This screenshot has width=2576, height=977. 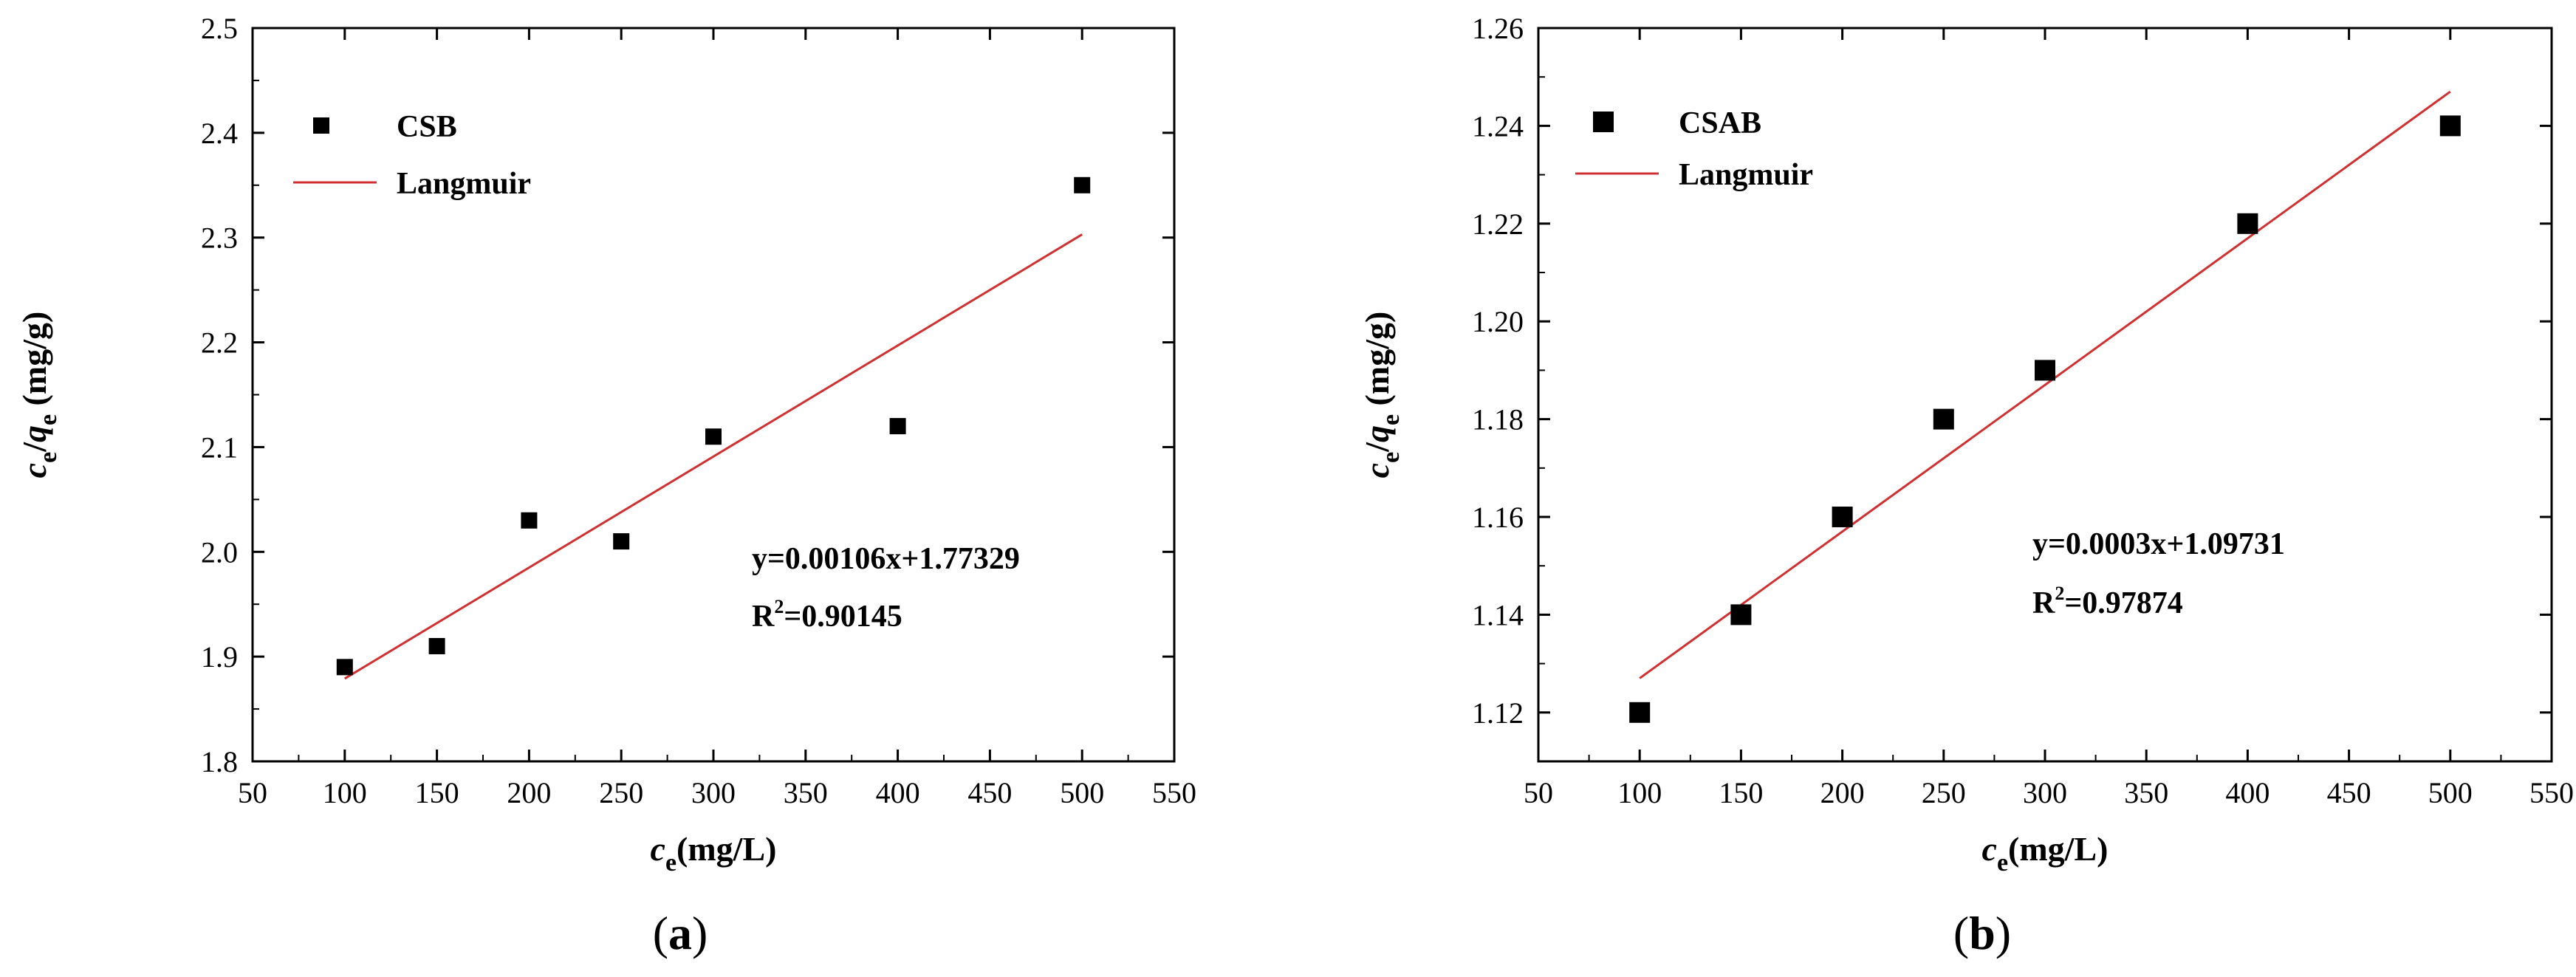 What do you see at coordinates (219, 239) in the screenshot?
I see `y-tick-label: 2.3` at bounding box center [219, 239].